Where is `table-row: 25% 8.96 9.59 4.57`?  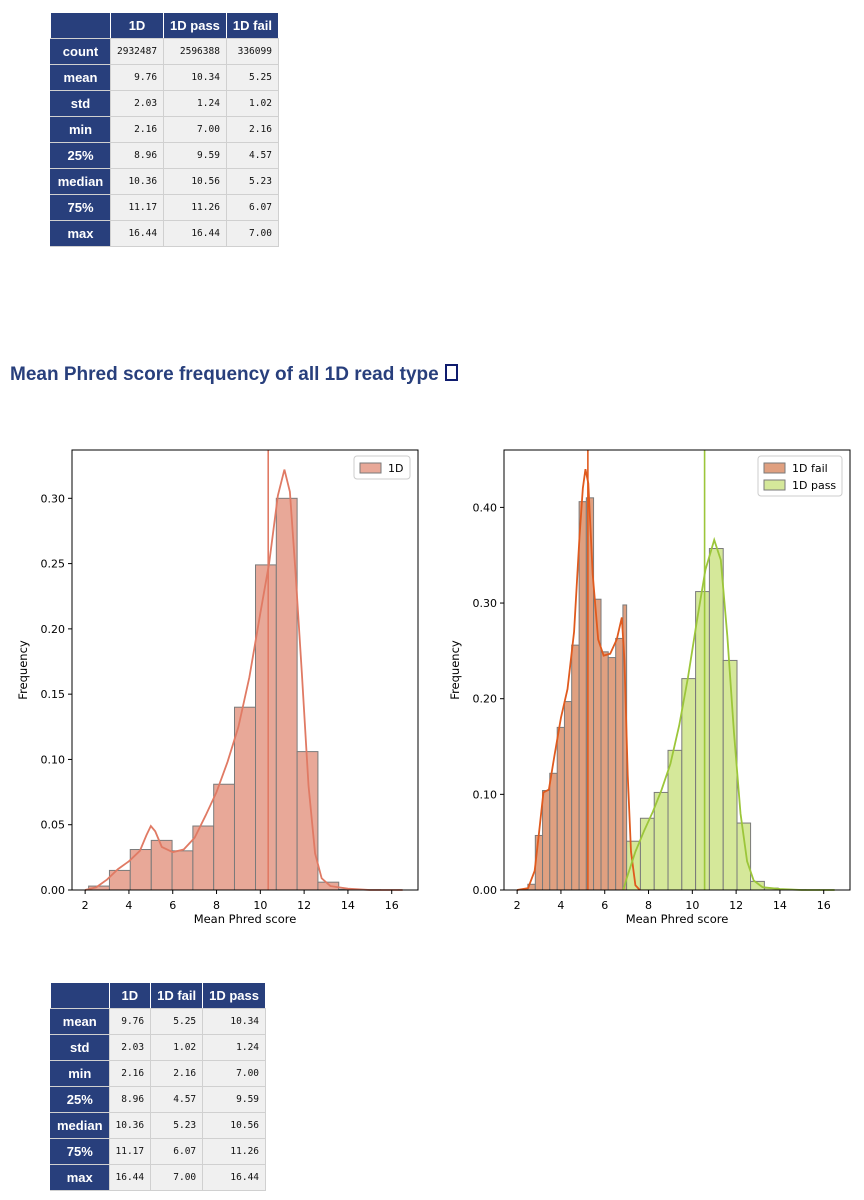
table-row: 25% 8.96 9.59 4.57 is located at coordinates (164, 155).